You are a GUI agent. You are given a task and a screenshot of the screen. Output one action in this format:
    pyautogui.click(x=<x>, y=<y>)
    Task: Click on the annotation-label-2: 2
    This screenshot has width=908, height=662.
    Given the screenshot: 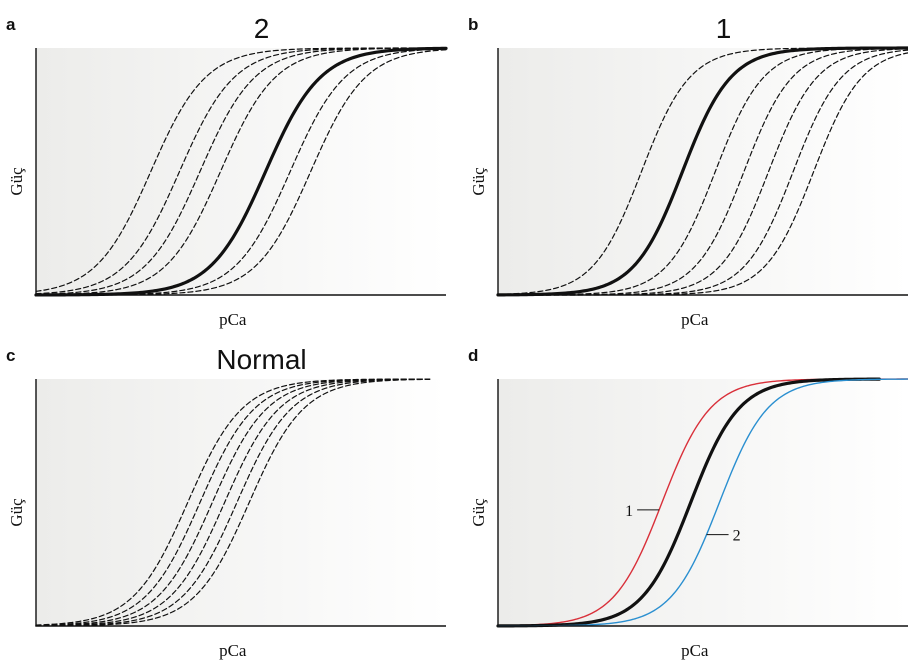 What is the action you would take?
    pyautogui.click(x=737, y=536)
    